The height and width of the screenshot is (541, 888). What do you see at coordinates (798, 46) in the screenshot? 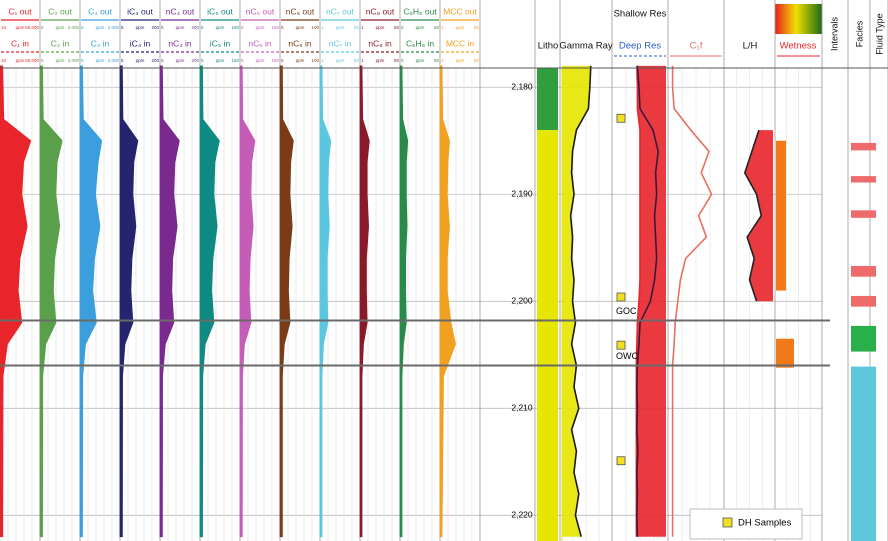
I see `track-title: Wetness` at bounding box center [798, 46].